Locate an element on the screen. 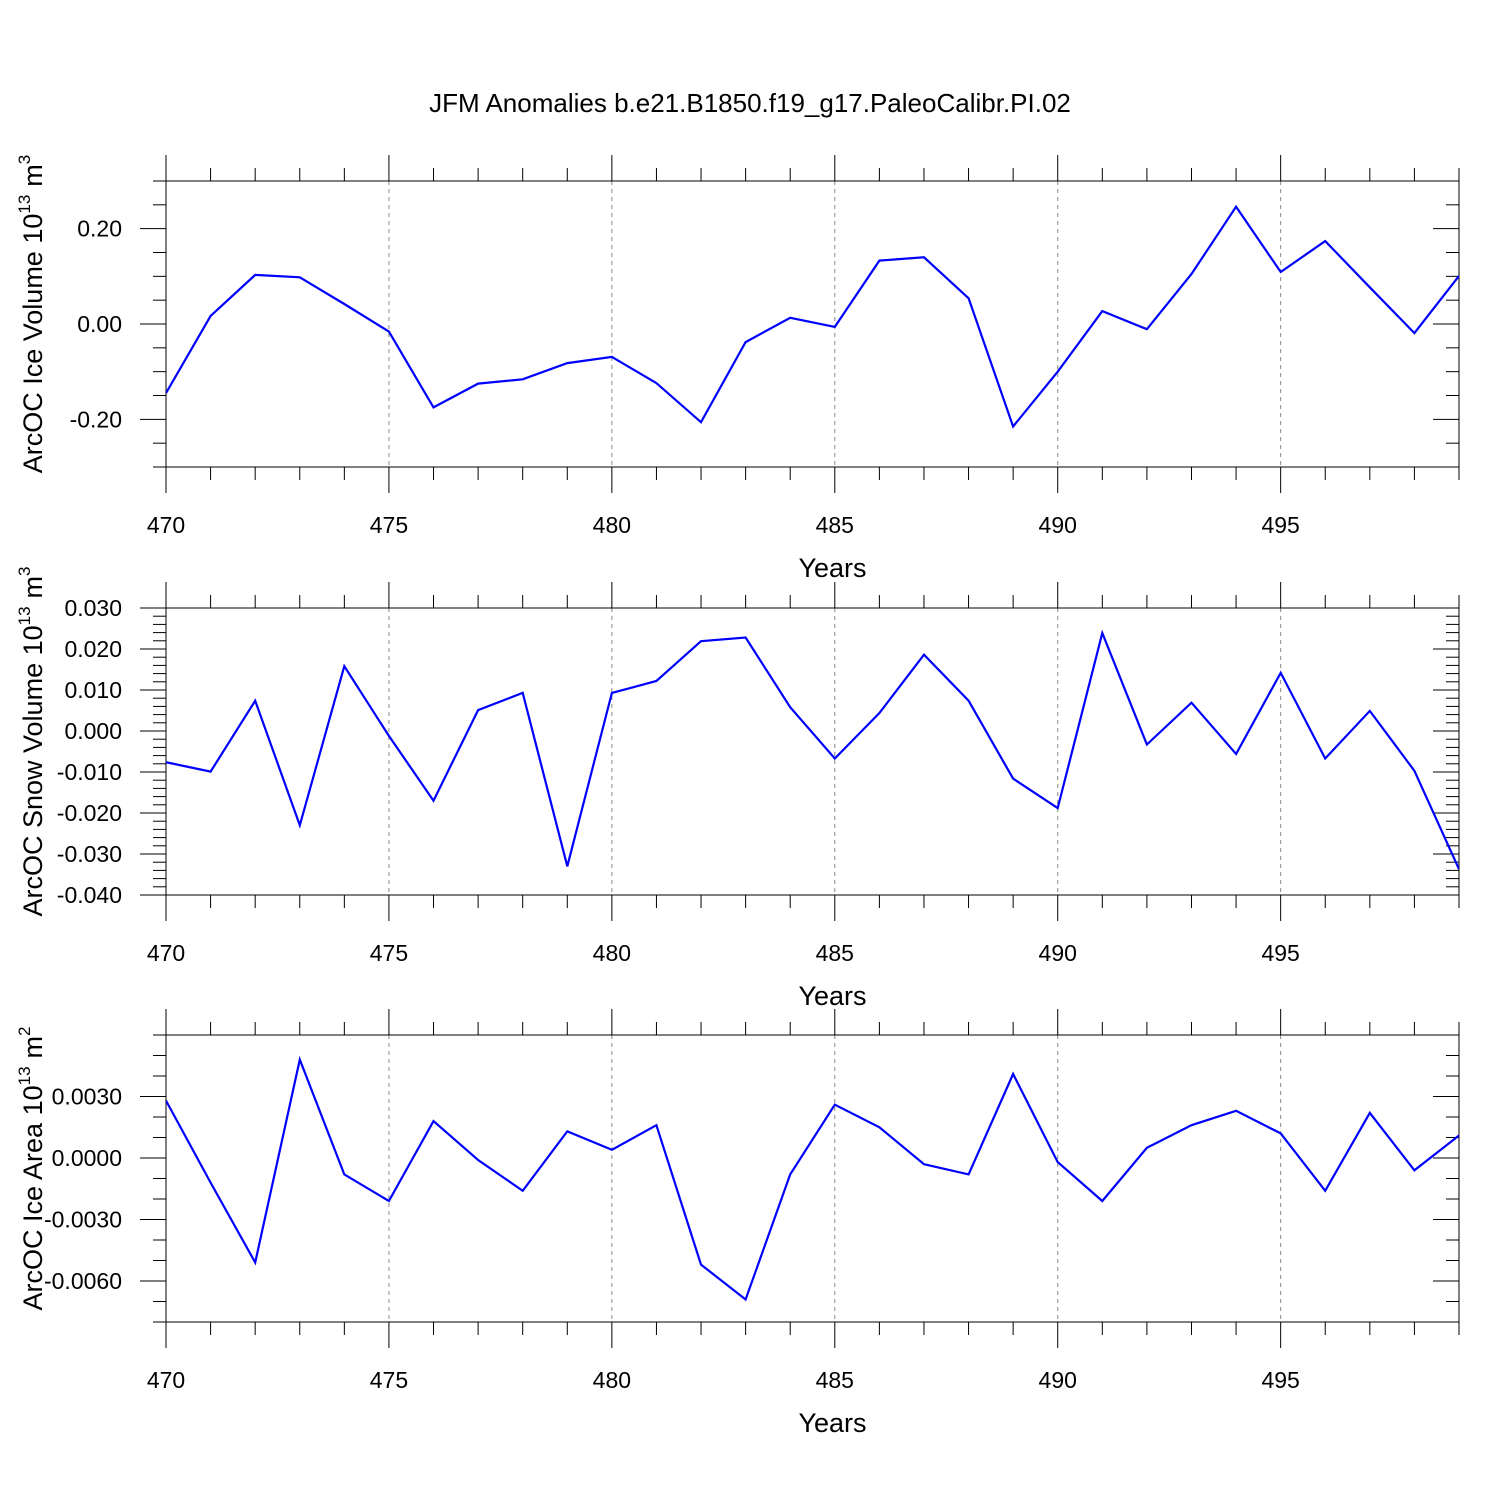  y-axis-title-text: ArcOC Snow Volume 10 is located at coordinates (33, 770).